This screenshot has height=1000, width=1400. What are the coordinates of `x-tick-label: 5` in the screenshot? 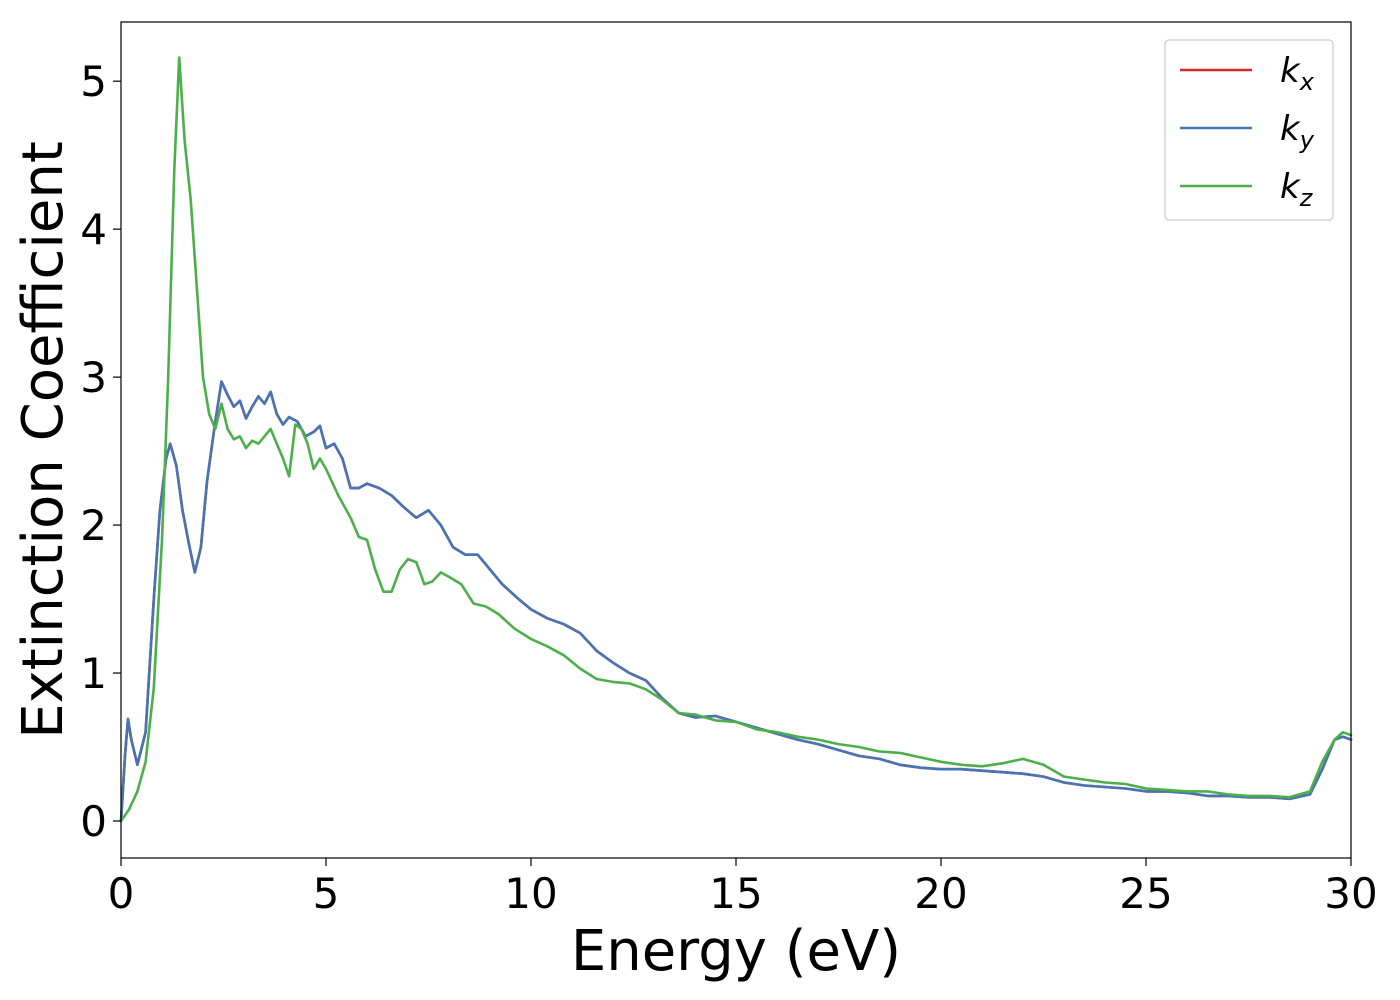 It's located at (326, 893).